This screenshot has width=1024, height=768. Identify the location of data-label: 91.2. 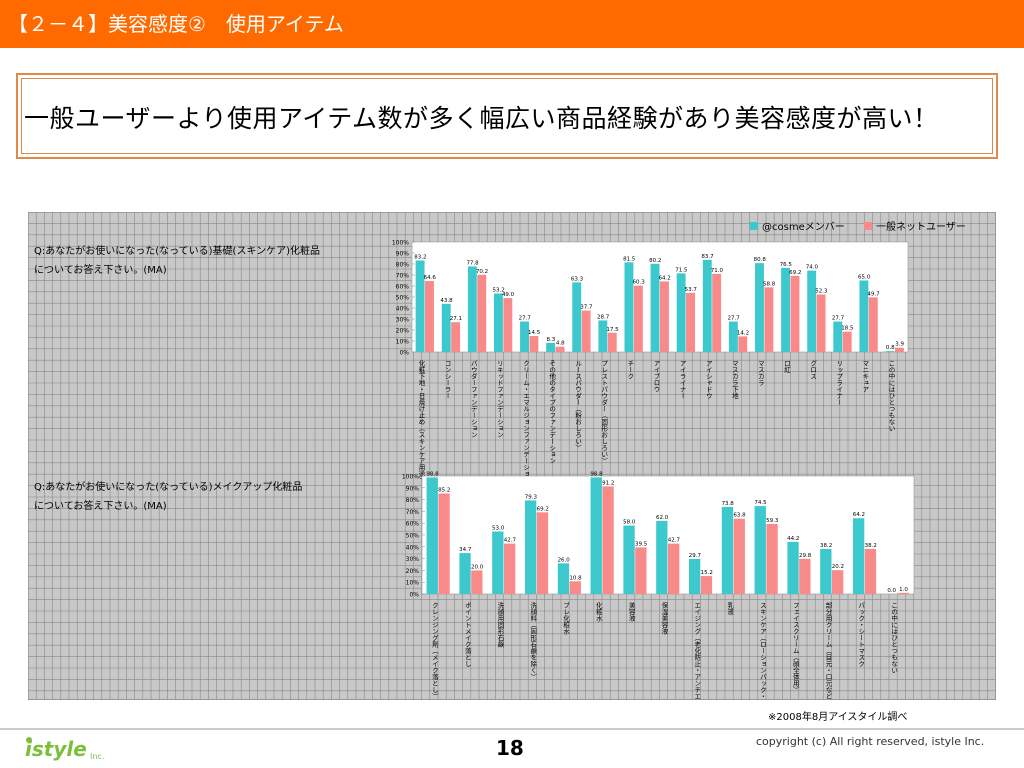
(608, 483).